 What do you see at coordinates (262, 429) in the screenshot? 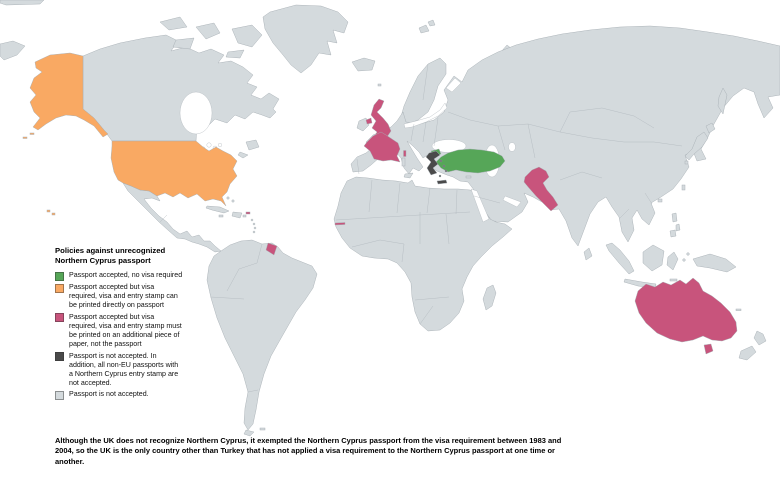
I see `island-falkland` at bounding box center [262, 429].